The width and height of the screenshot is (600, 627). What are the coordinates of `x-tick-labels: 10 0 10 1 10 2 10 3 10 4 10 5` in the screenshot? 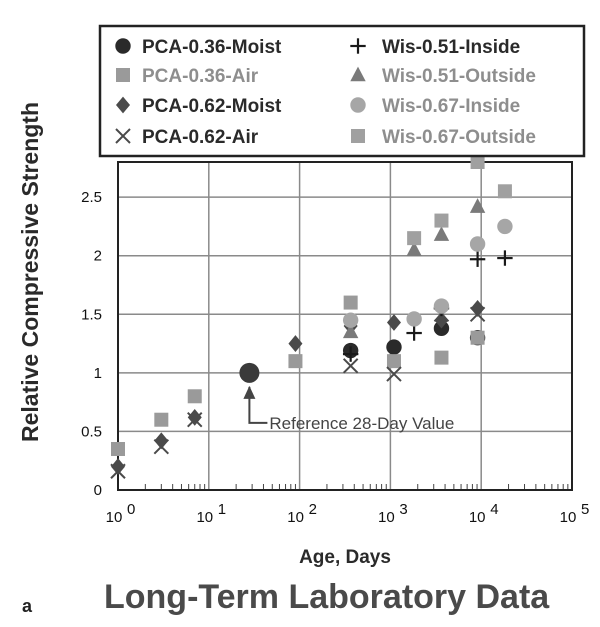 It's located at (348, 513).